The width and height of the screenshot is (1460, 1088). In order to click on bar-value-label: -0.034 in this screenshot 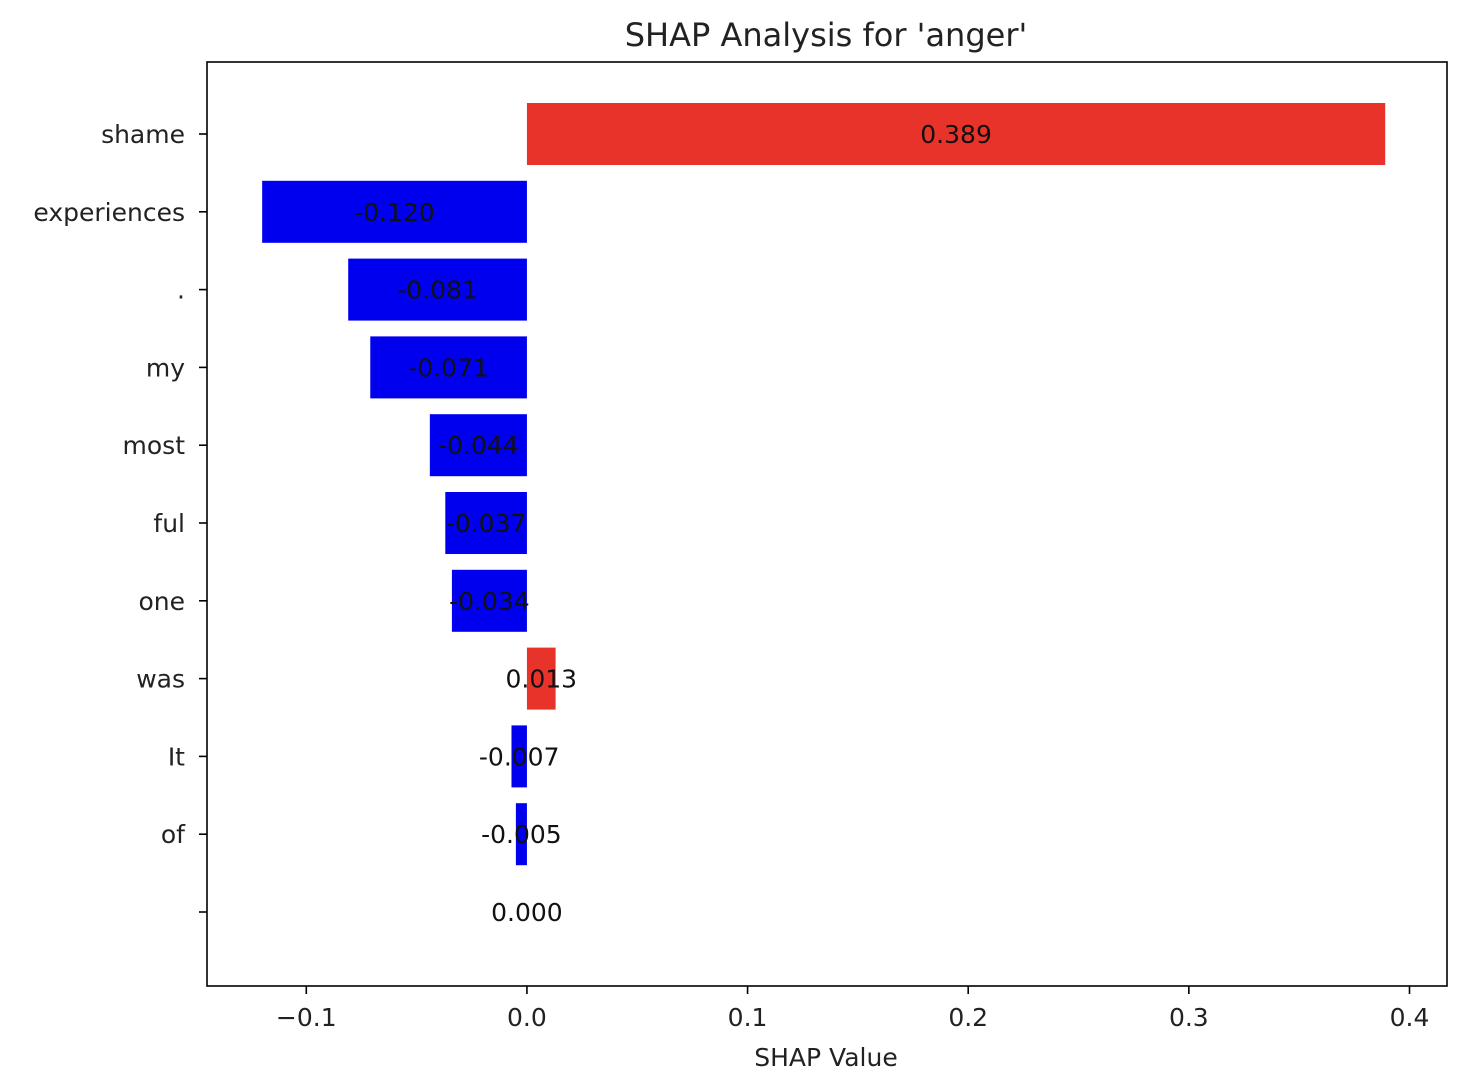, I will do `click(489, 601)`.